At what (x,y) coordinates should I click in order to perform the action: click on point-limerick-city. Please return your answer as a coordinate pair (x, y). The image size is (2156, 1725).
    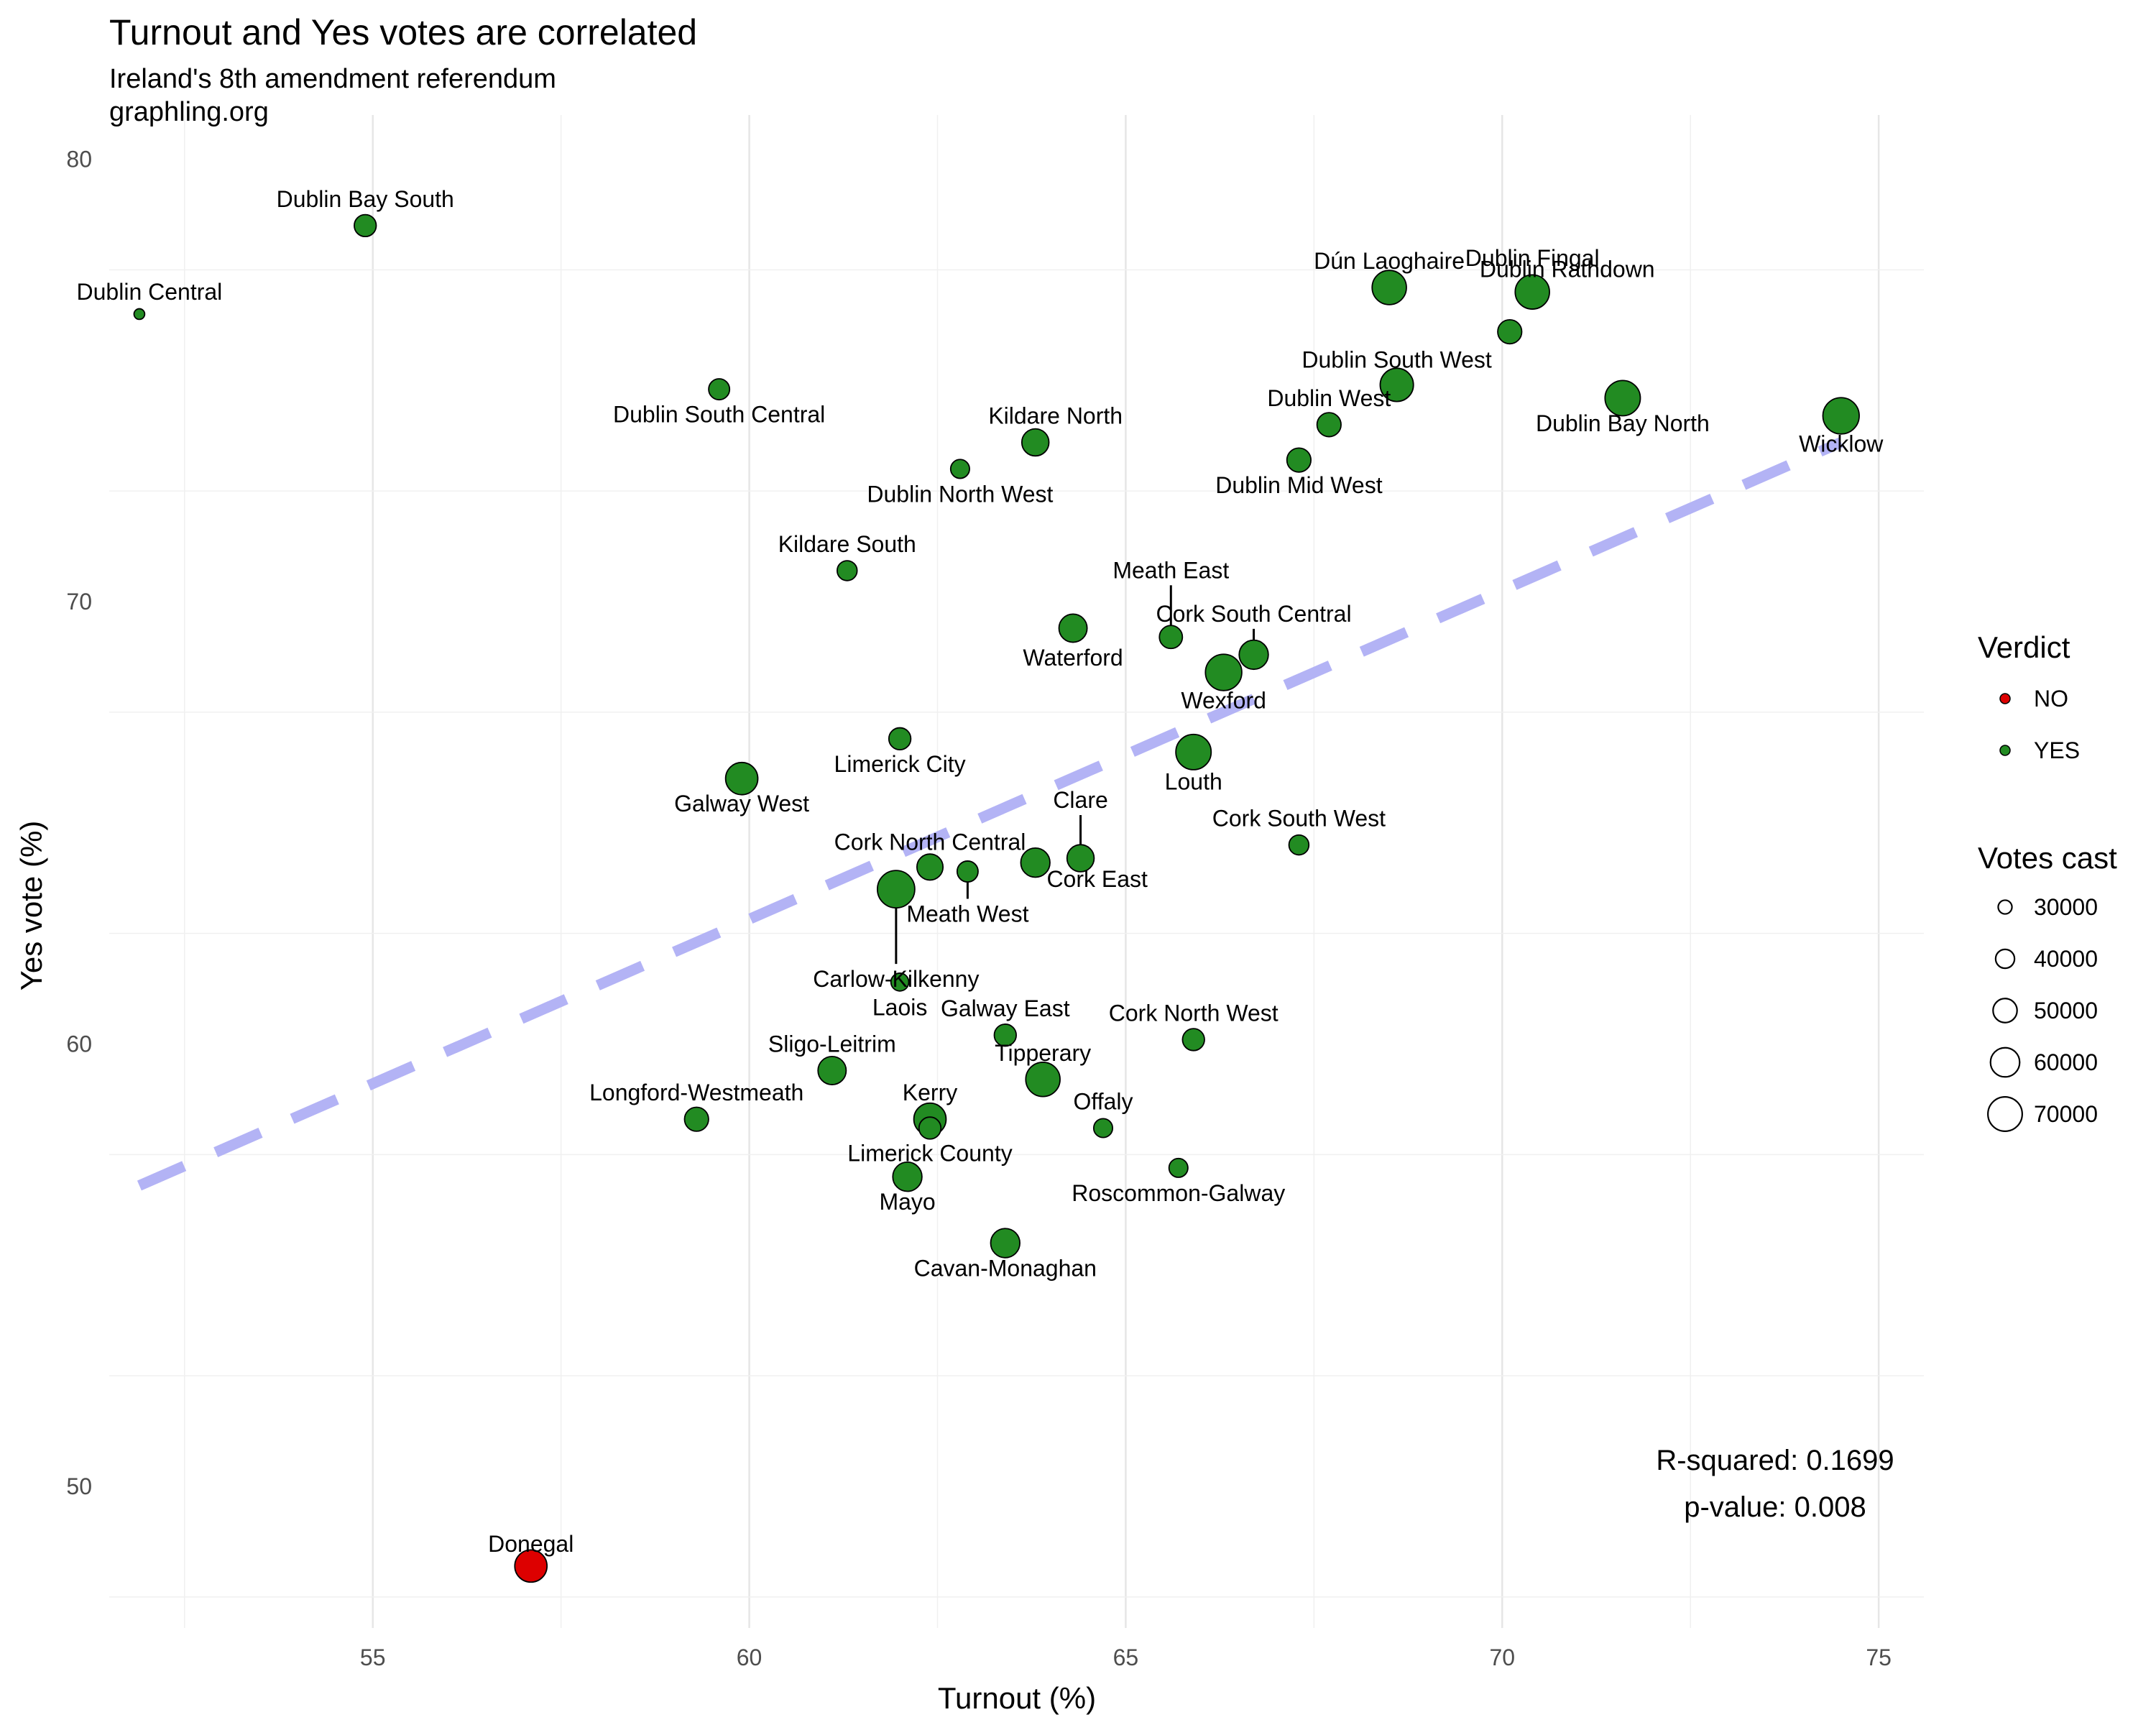
    Looking at the image, I should click on (900, 739).